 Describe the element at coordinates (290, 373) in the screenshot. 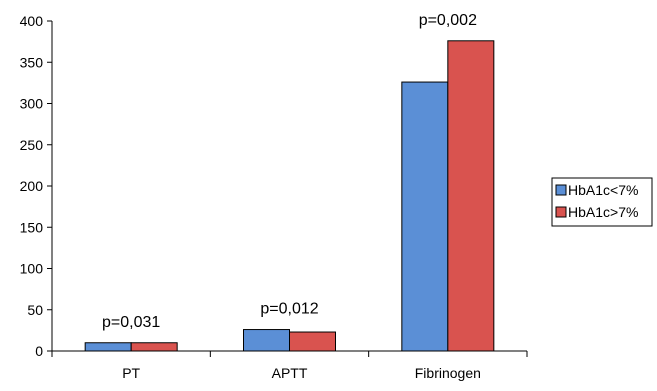

I see `x-category-label: APTT` at that location.